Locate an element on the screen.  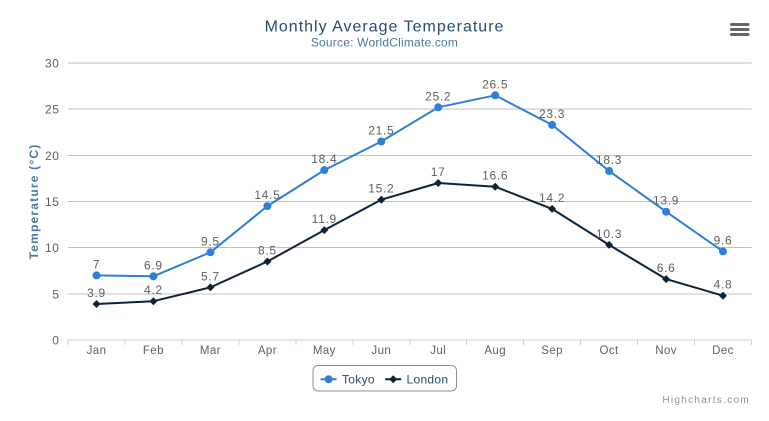
svg-text: 3.9 is located at coordinates (96, 293).